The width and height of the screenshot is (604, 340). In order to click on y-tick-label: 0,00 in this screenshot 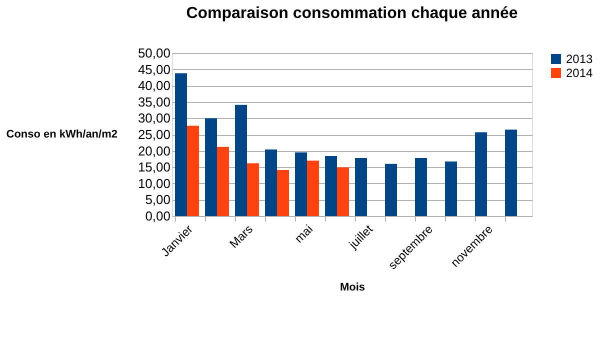, I will do `click(157, 216)`.